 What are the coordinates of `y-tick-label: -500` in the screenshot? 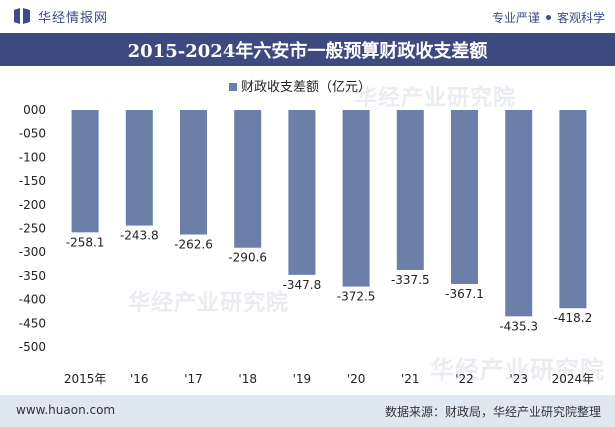 It's located at (32, 347).